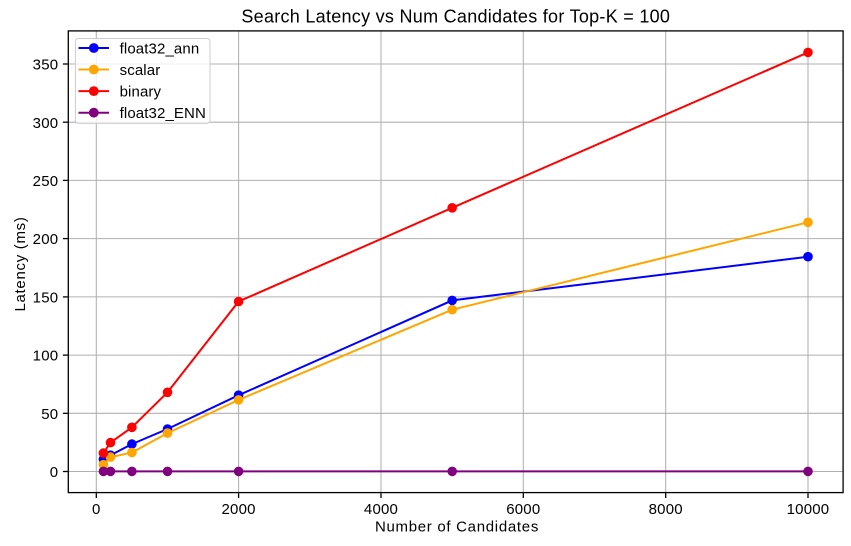 Image resolution: width=851 pixels, height=546 pixels. Describe the element at coordinates (46, 123) in the screenshot. I see `svg-text: 300` at that location.